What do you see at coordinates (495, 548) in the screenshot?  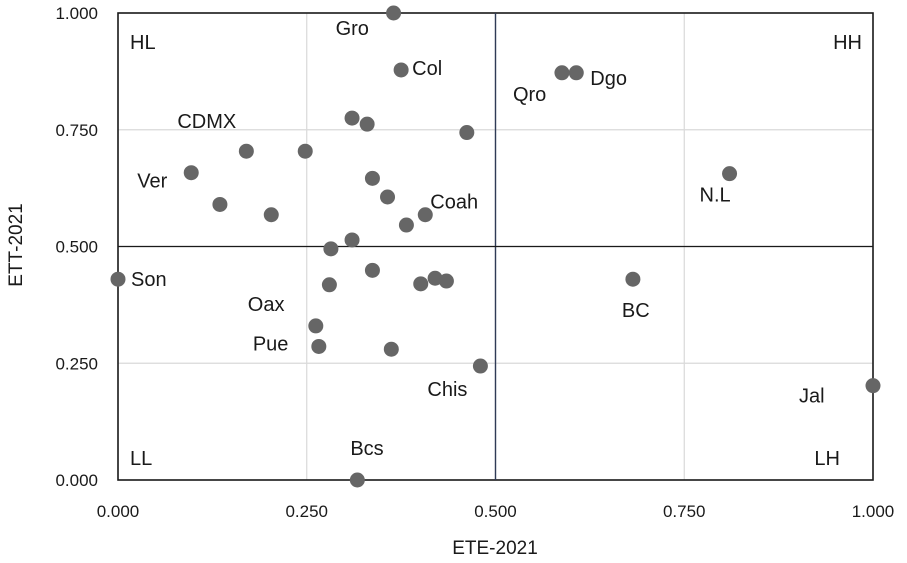 I see `x-axis-title: ETE-2021` at bounding box center [495, 548].